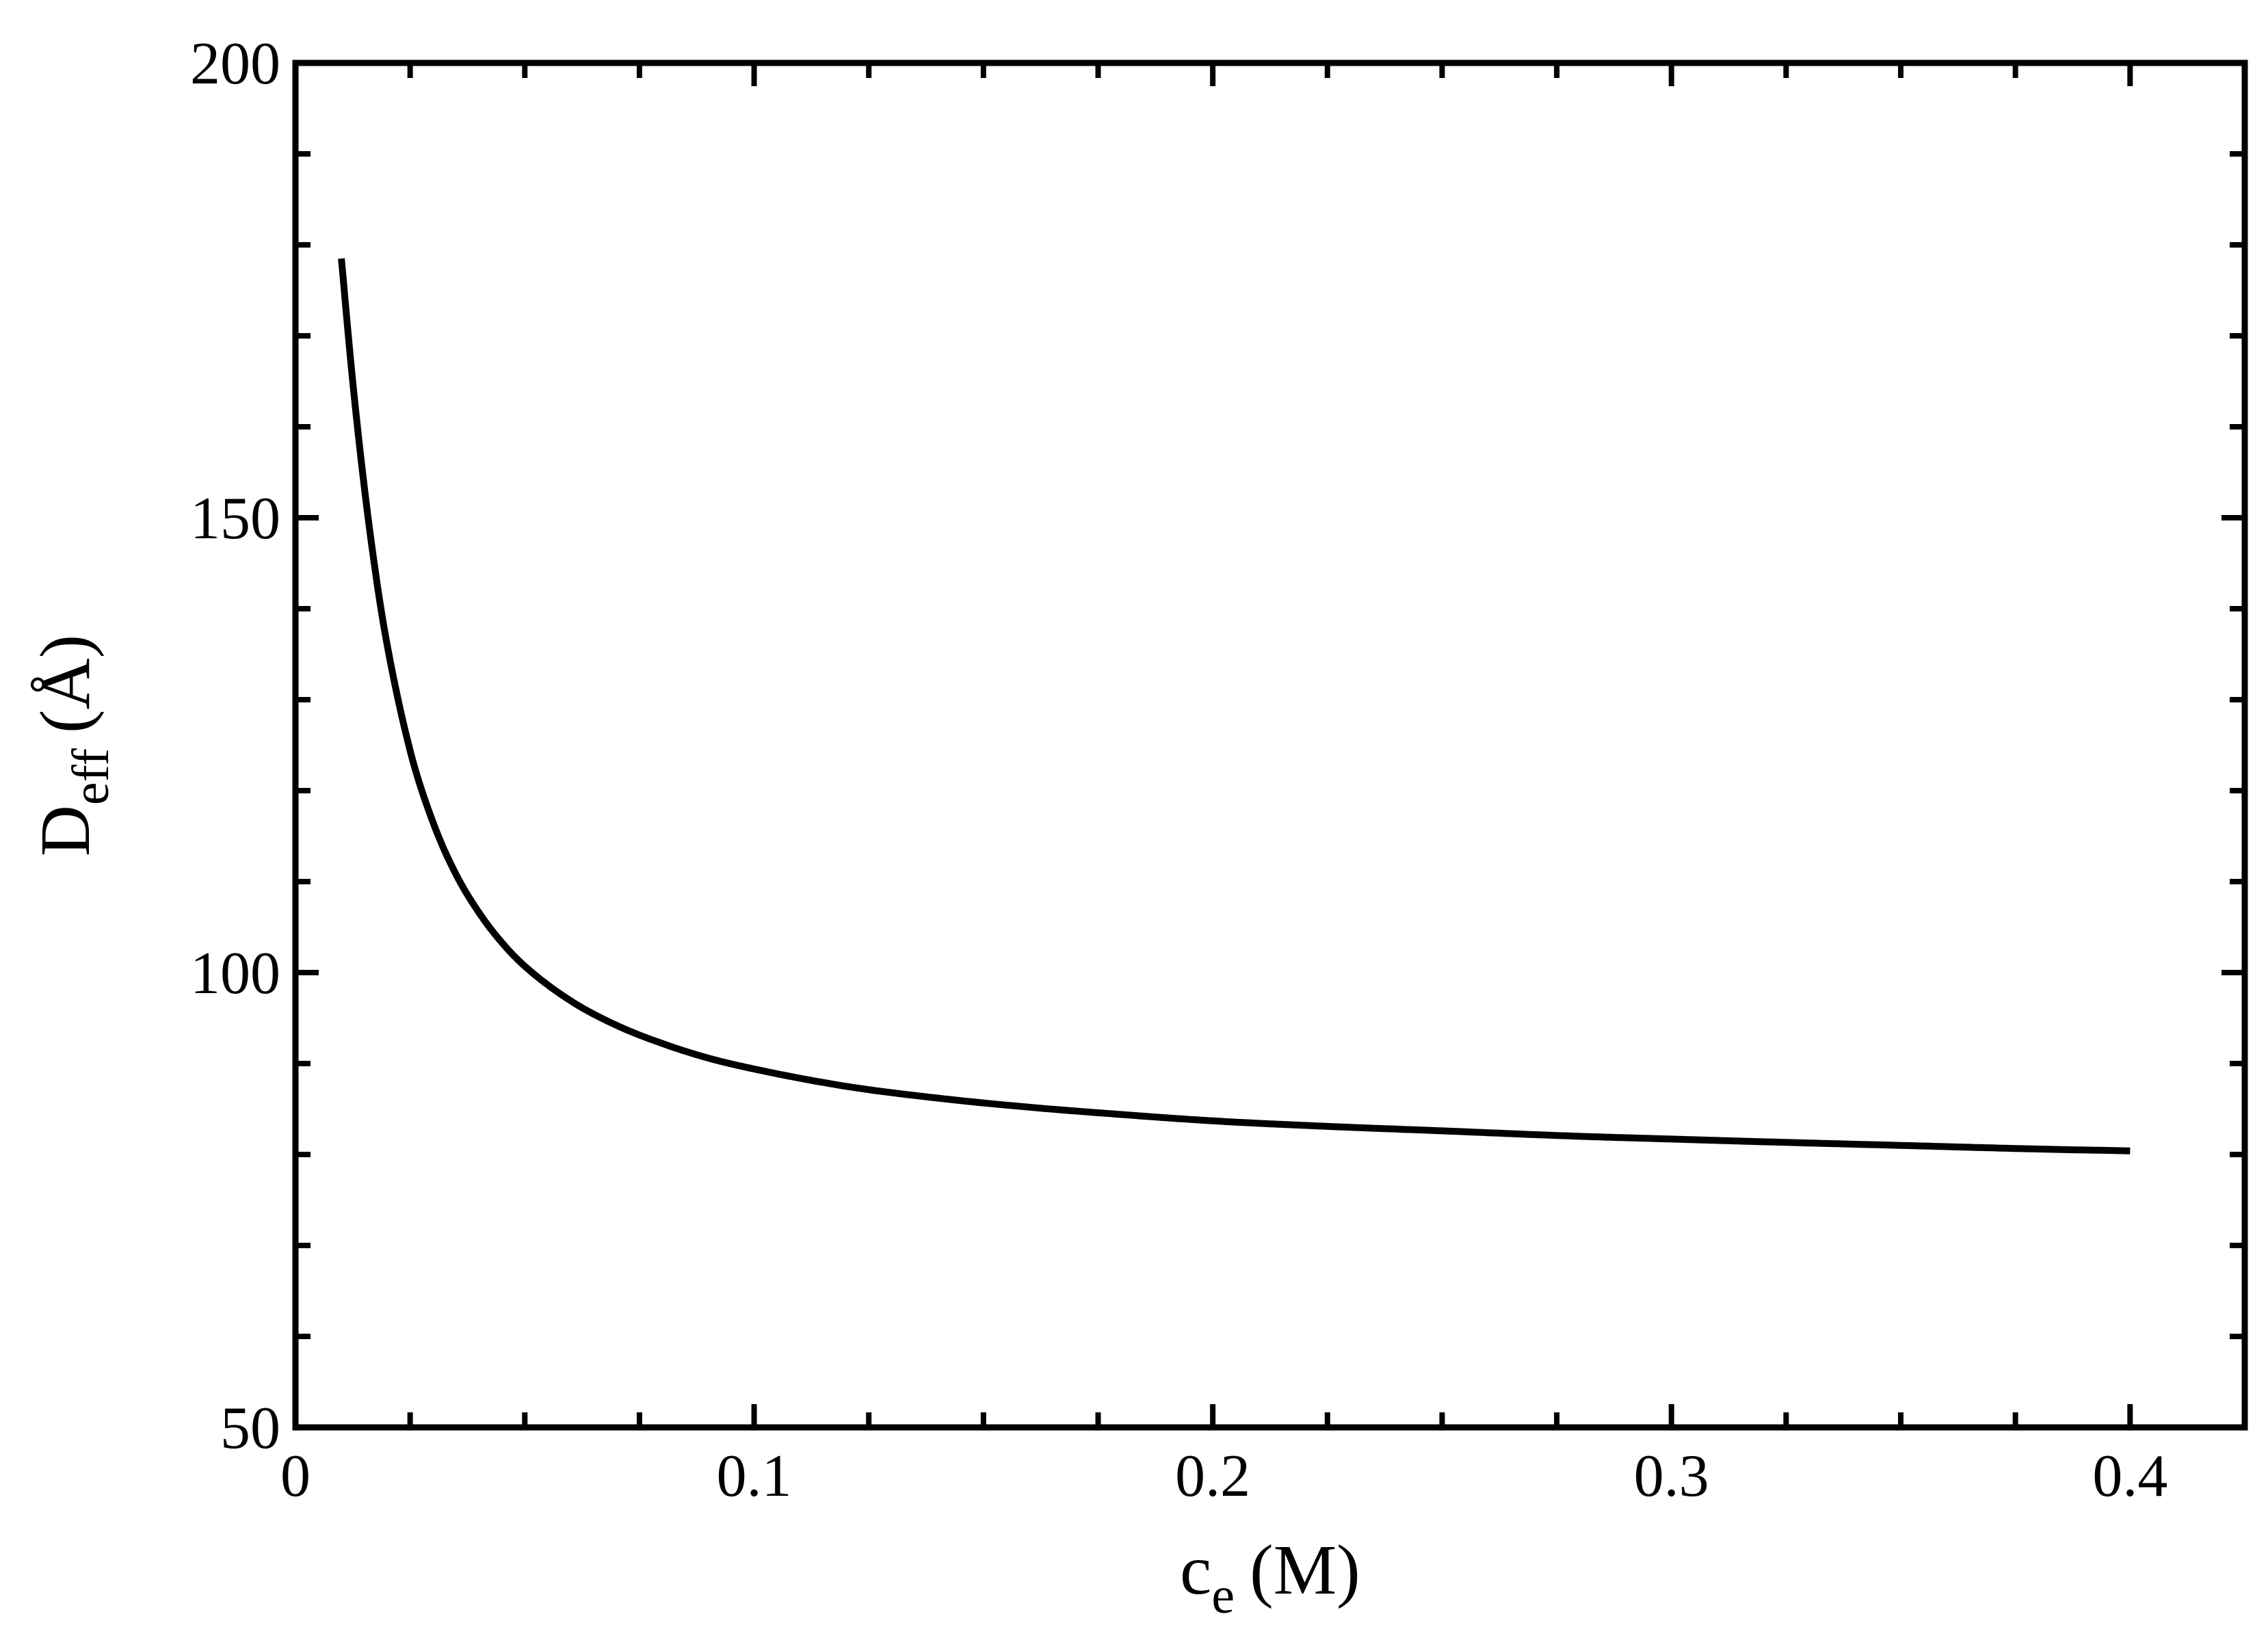 The width and height of the screenshot is (2268, 1636). I want to click on x-tick-label: 0, so click(295, 1476).